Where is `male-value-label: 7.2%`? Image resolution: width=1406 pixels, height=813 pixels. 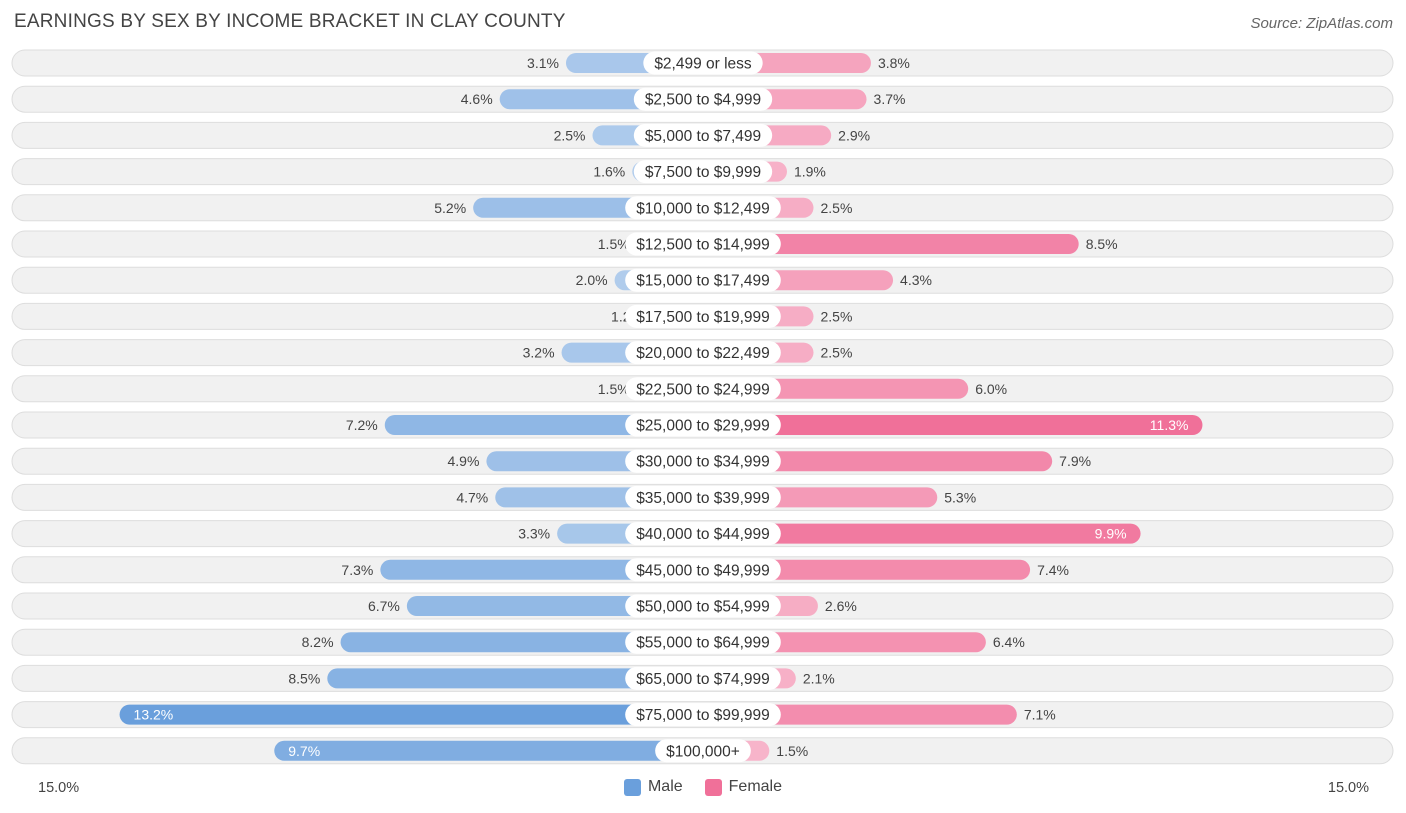
male-value-label: 7.2% is located at coordinates (362, 425).